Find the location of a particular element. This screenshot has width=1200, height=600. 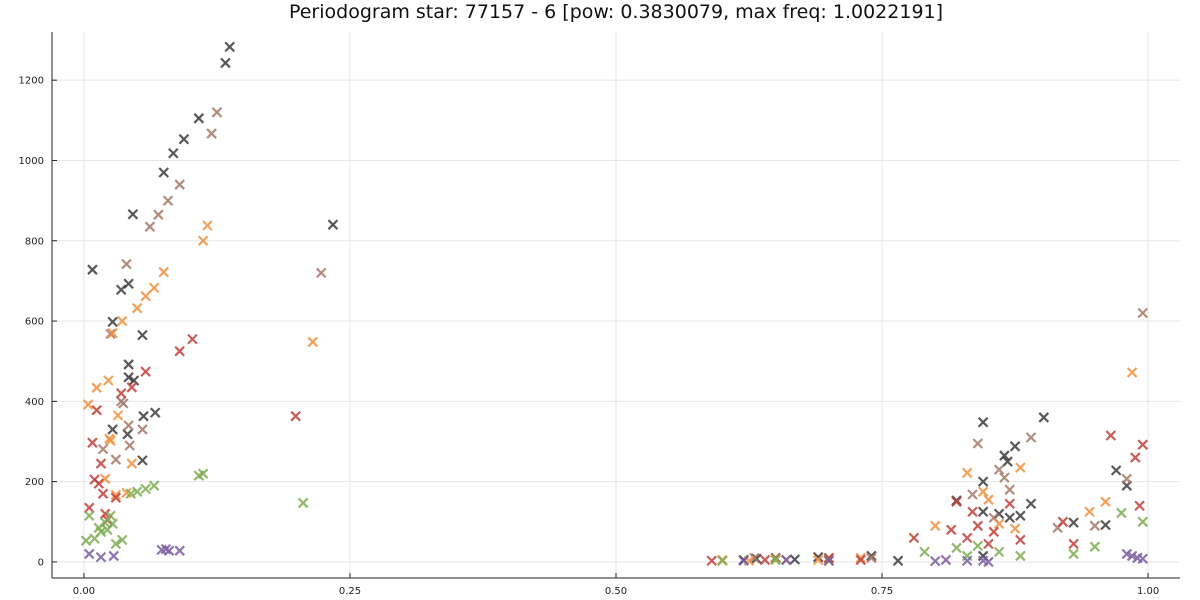

y-tick-label: 200 is located at coordinates (34, 482).